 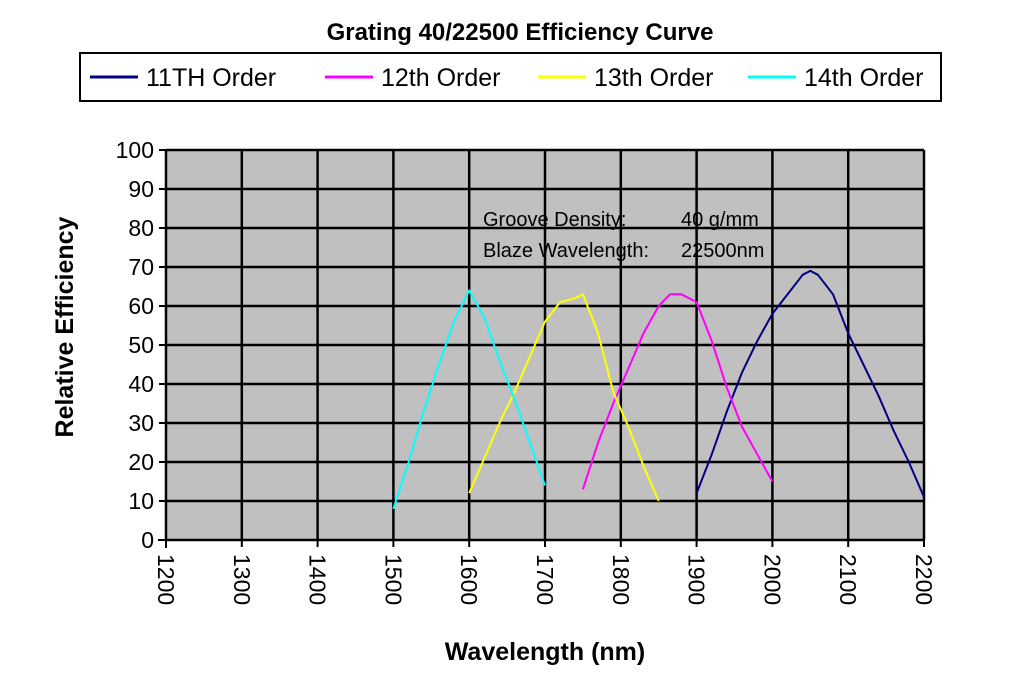 What do you see at coordinates (135, 150) in the screenshot?
I see `y-tick-label-100: 100` at bounding box center [135, 150].